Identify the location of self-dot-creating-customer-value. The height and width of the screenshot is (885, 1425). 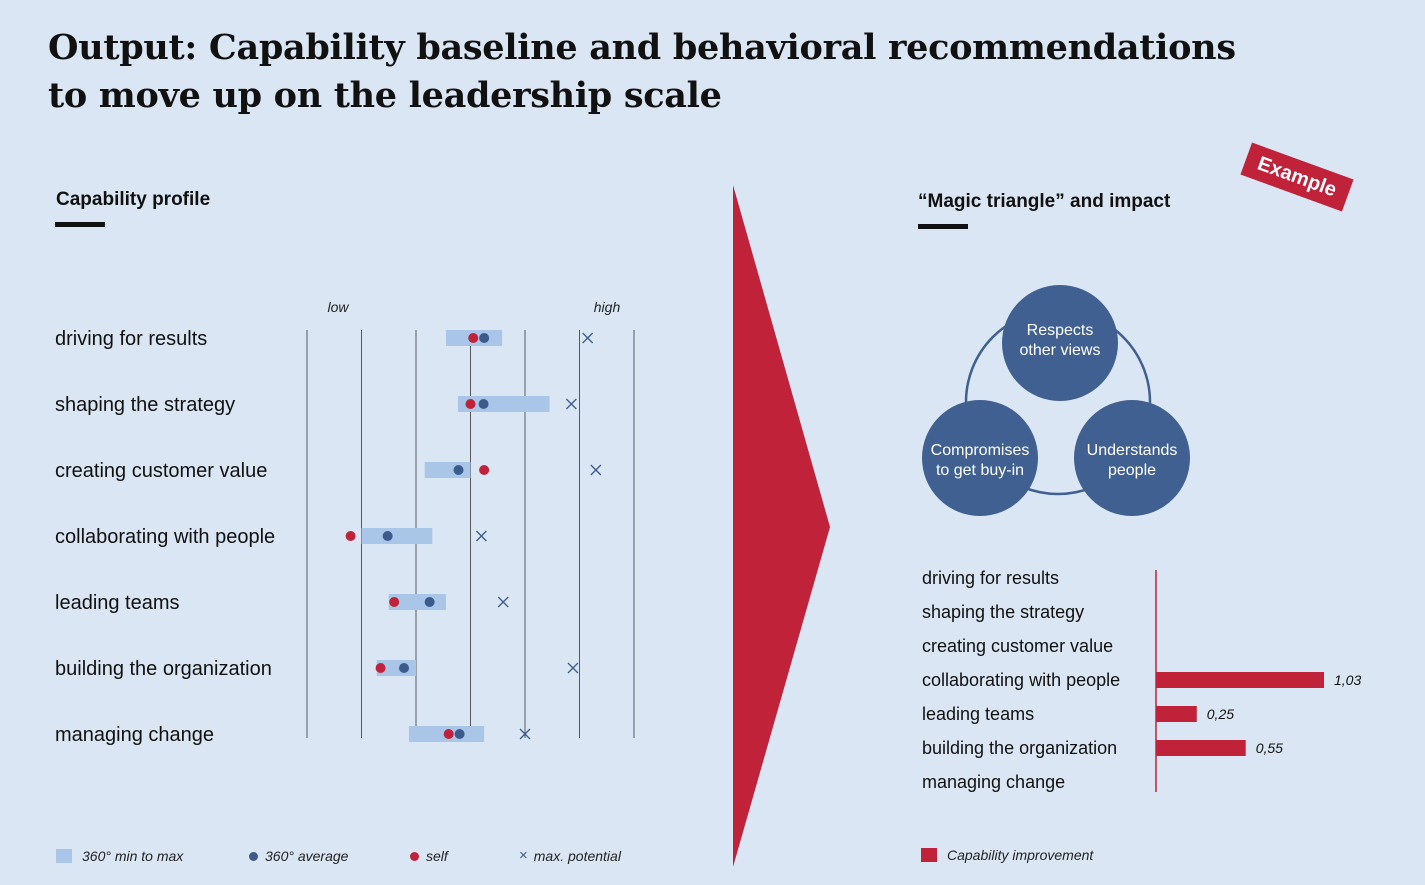
(484, 470).